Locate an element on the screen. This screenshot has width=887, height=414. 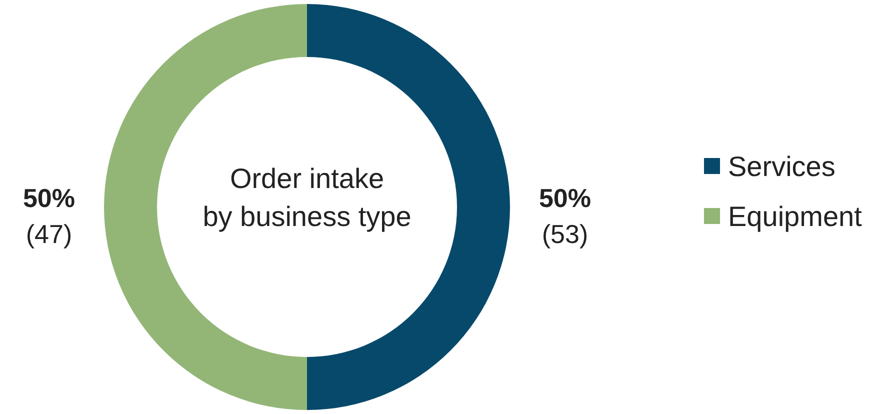
data-label: 50% (53) is located at coordinates (565, 216).